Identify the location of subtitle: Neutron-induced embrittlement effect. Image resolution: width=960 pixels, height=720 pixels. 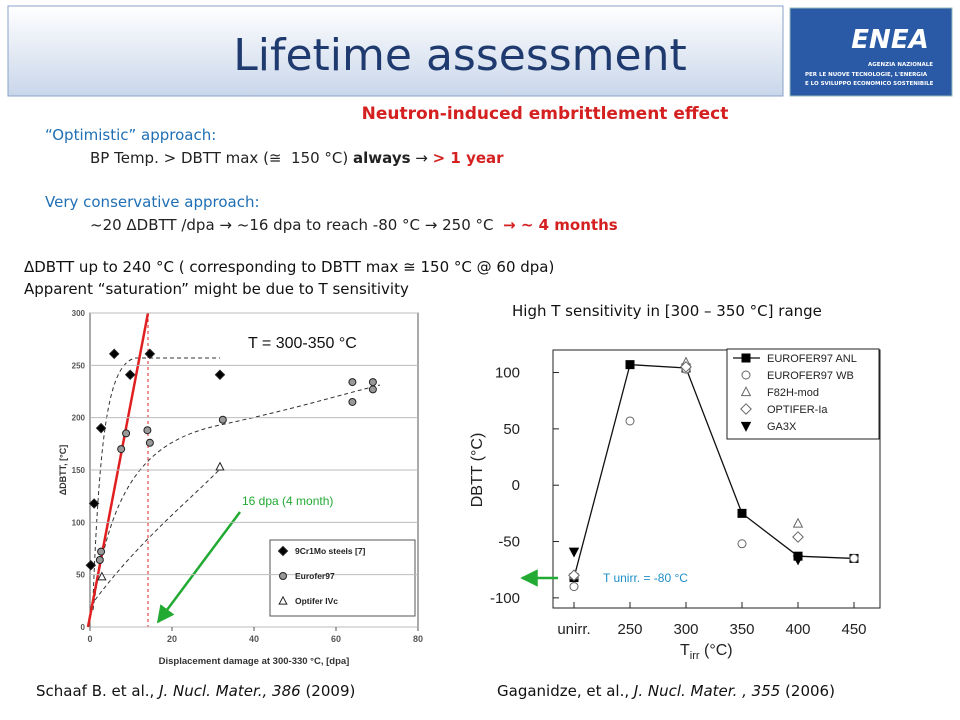
(545, 114).